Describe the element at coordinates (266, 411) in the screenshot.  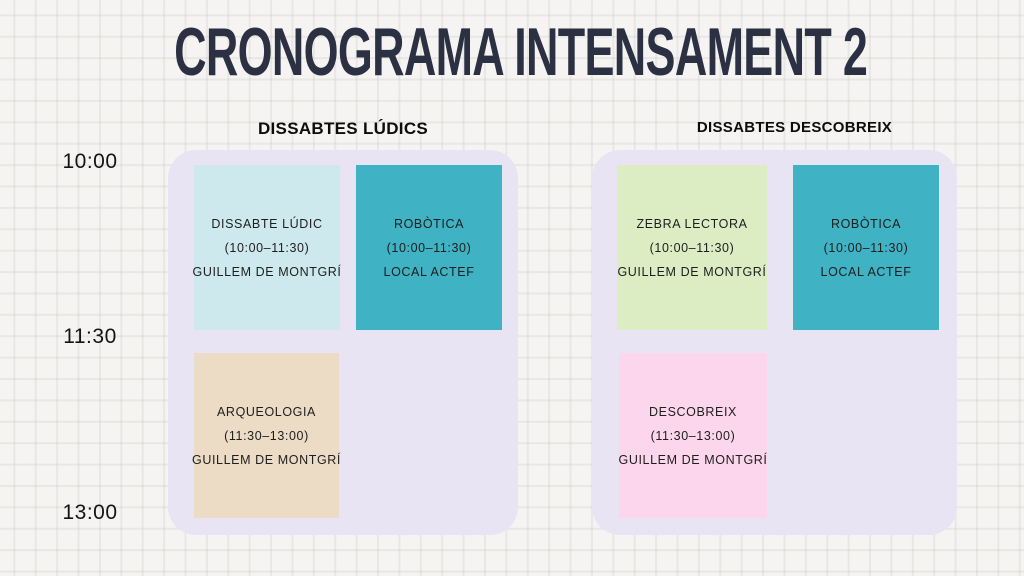
I see `event-name: ARQUEOLOGIA` at that location.